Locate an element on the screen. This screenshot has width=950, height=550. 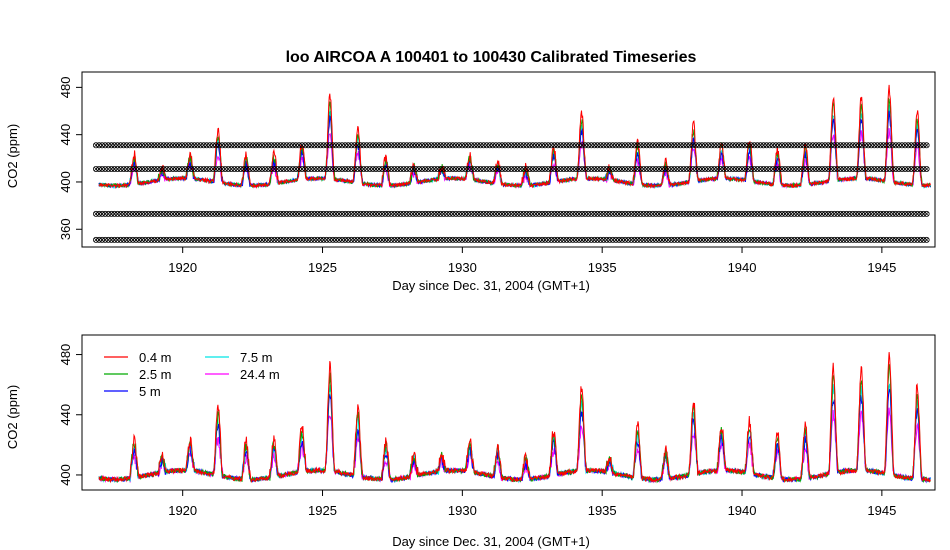
top-x-tick-label: 1935 is located at coordinates (602, 267).